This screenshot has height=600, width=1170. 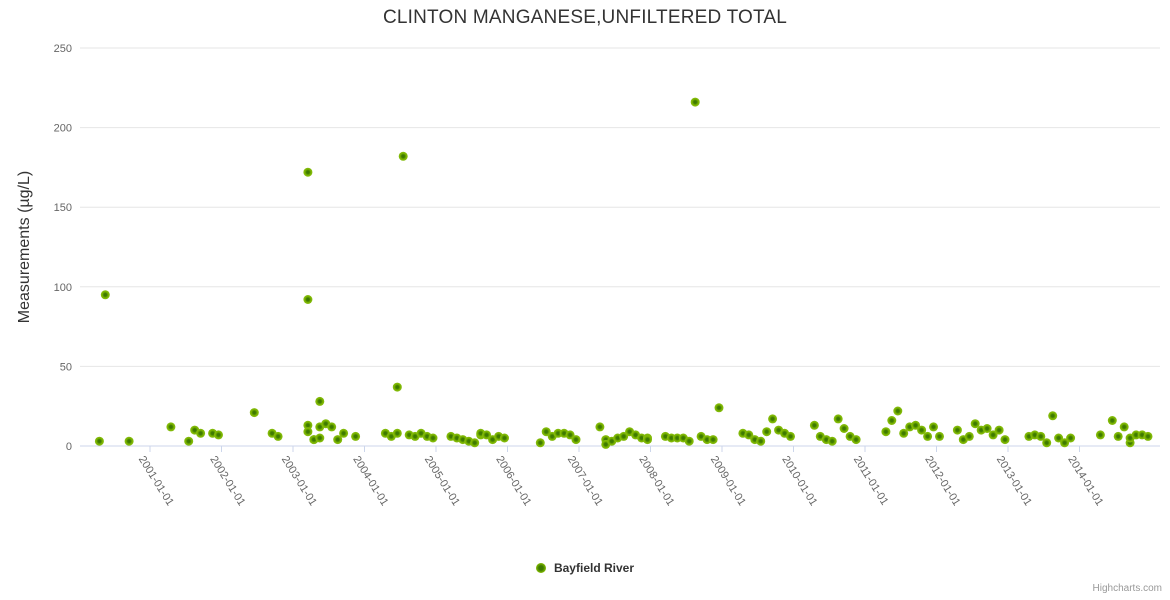 I want to click on legend-marker-icon, so click(x=540, y=568).